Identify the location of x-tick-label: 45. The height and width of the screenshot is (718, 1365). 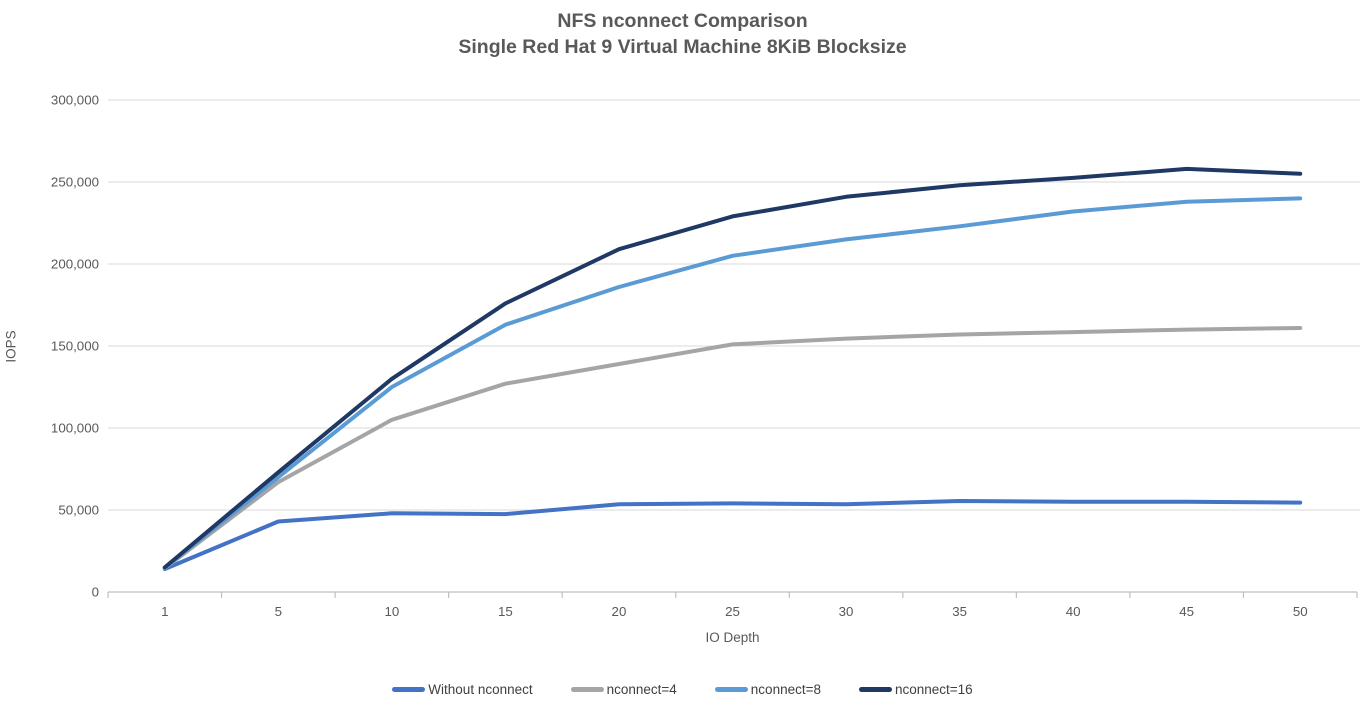
(1186, 611).